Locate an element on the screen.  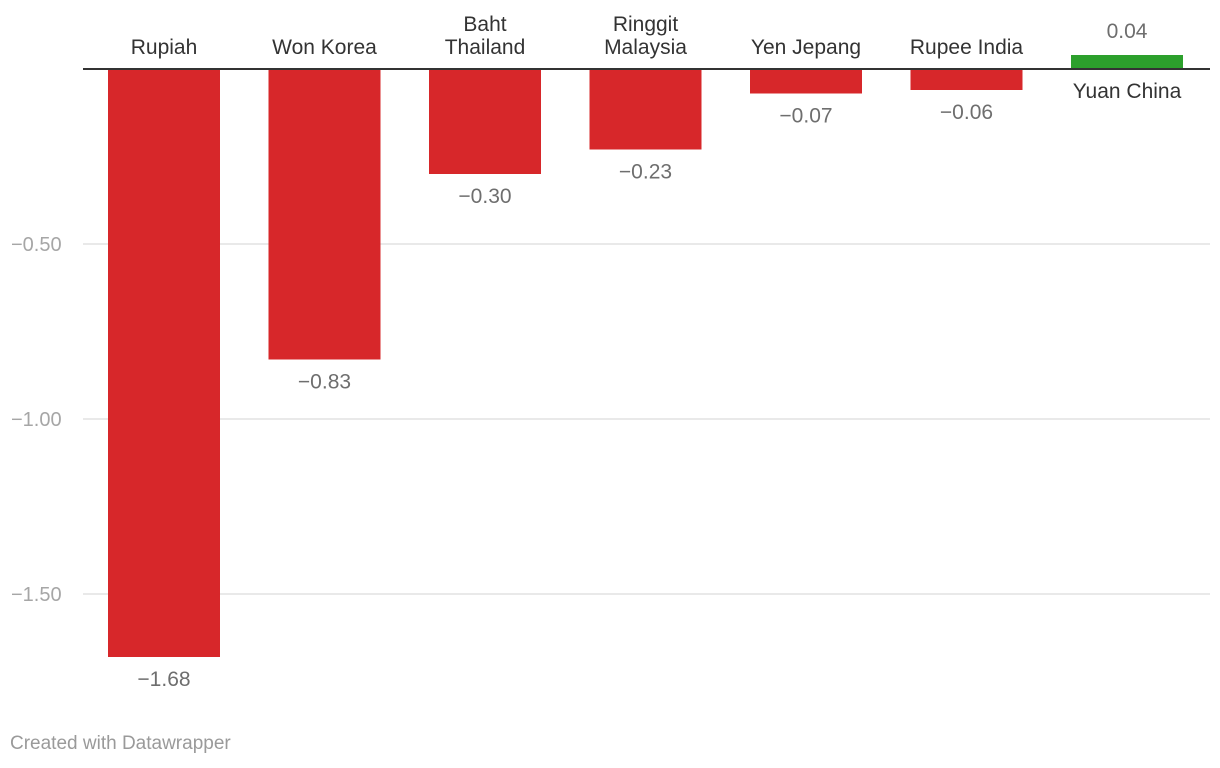
category-label-line: Yuan China is located at coordinates (1127, 91).